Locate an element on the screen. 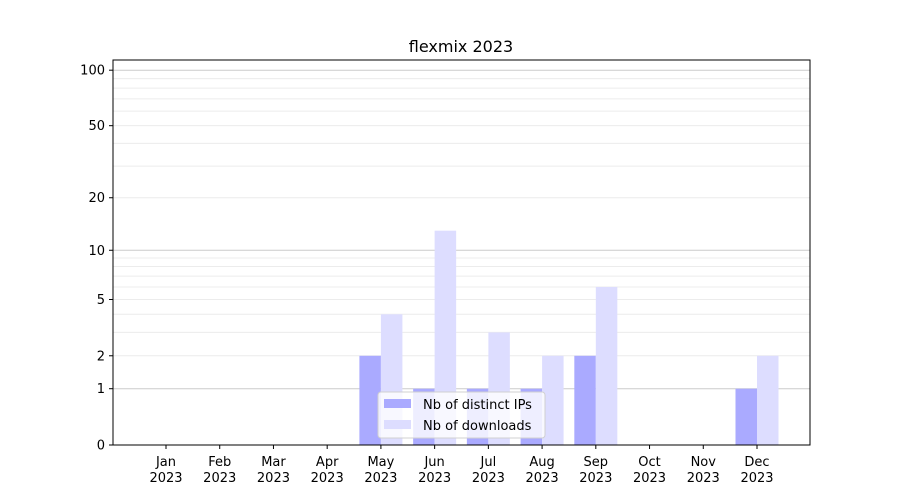  x-tick-label: Dec is located at coordinates (756, 462).